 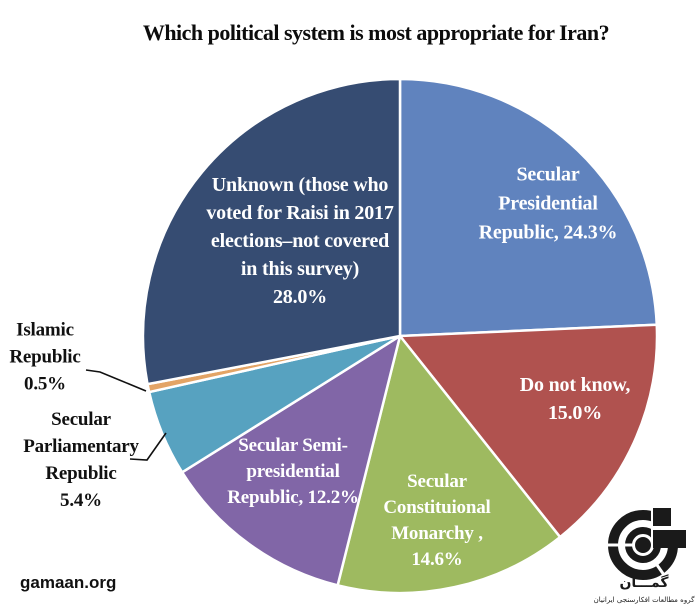 I want to click on gamaan-logo-icon, so click(x=648, y=541).